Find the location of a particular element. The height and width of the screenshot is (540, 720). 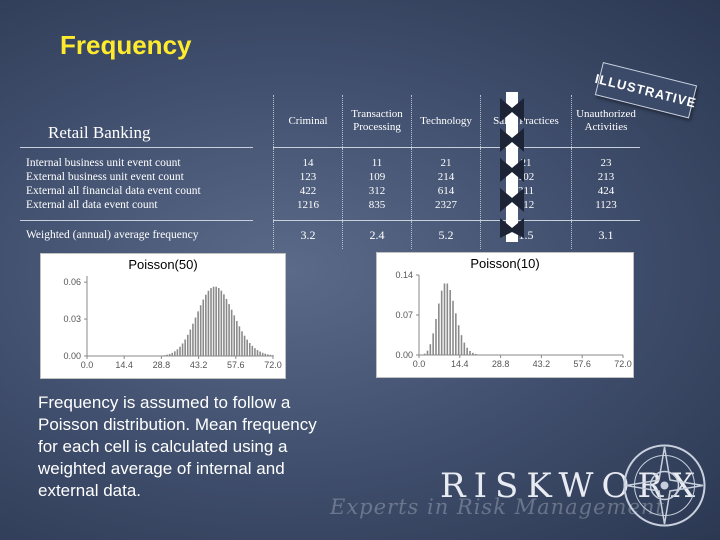

avg-value-unauthorized-activities: 3.1 is located at coordinates (605, 234).